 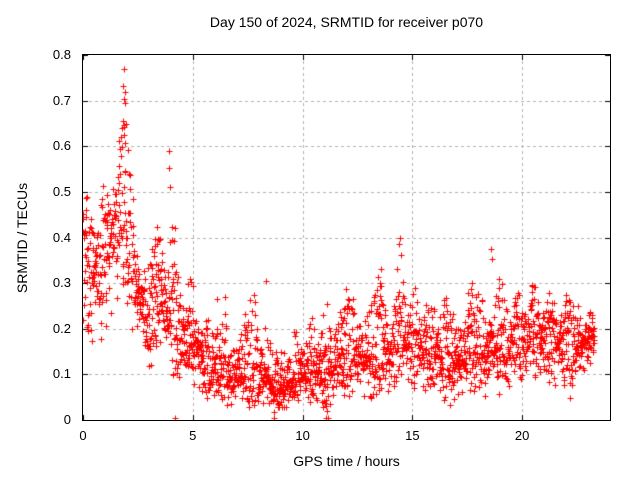 What do you see at coordinates (83, 435) in the screenshot?
I see `x-tick-label: 0` at bounding box center [83, 435].